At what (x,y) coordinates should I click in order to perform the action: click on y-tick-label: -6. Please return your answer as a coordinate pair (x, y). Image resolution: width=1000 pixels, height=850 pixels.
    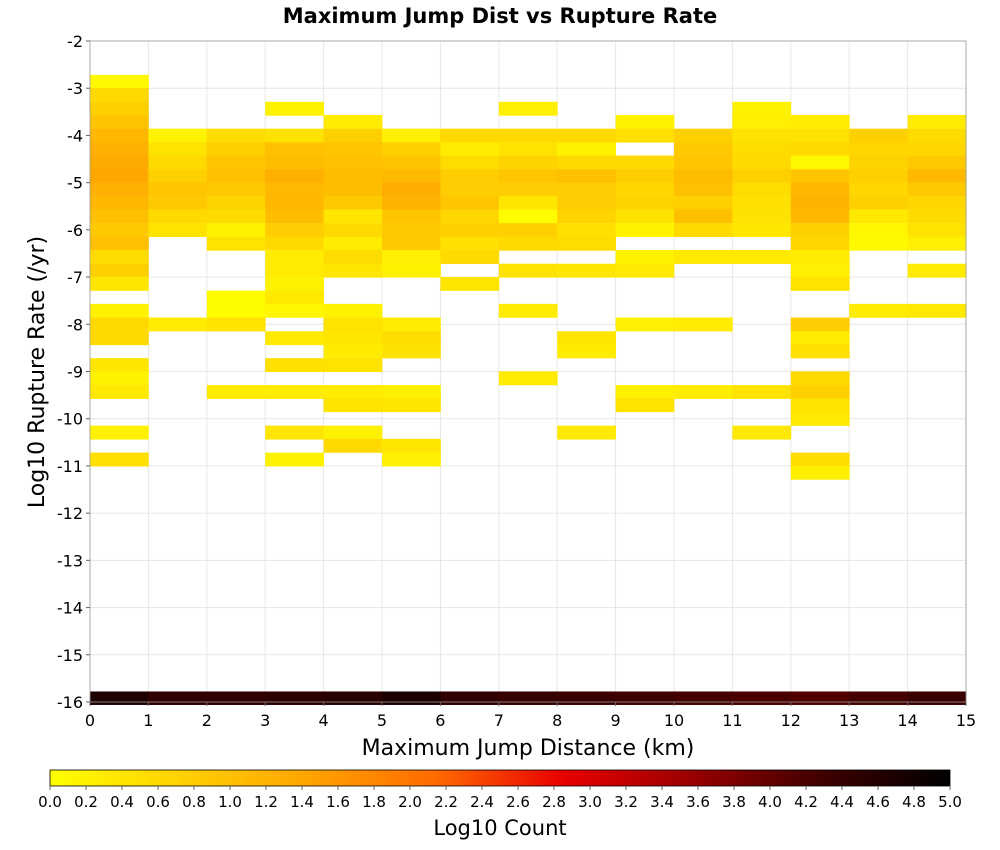
    Looking at the image, I should click on (75, 230).